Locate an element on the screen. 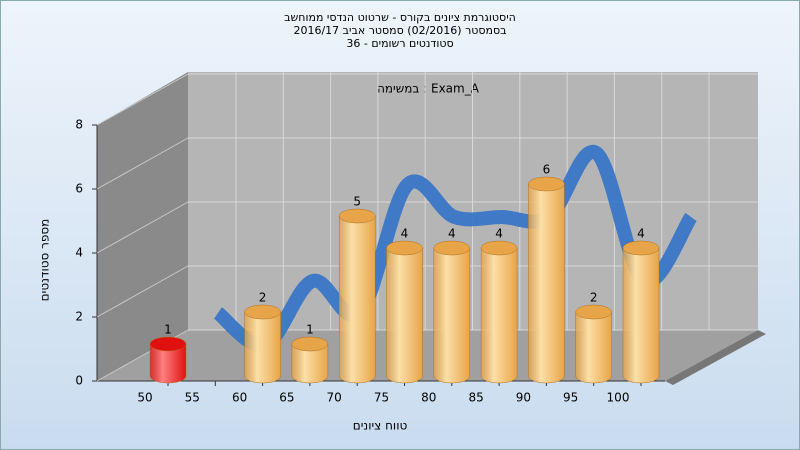 This screenshot has width=800, height=450. y-tick-label: 8 is located at coordinates (79, 125).